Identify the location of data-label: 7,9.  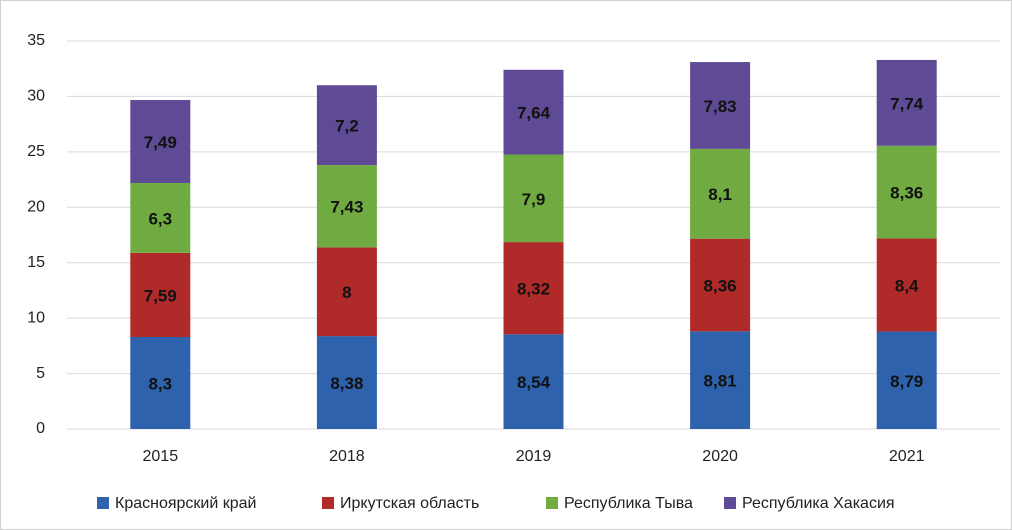
(534, 199).